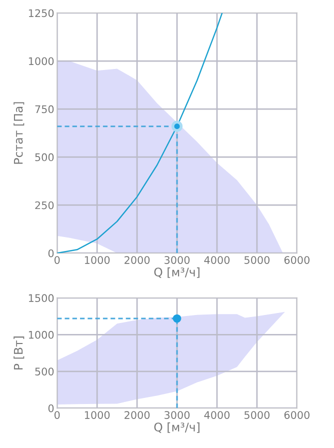  Describe the element at coordinates (44, 109) in the screenshot. I see `y-tick-label: 750` at that location.